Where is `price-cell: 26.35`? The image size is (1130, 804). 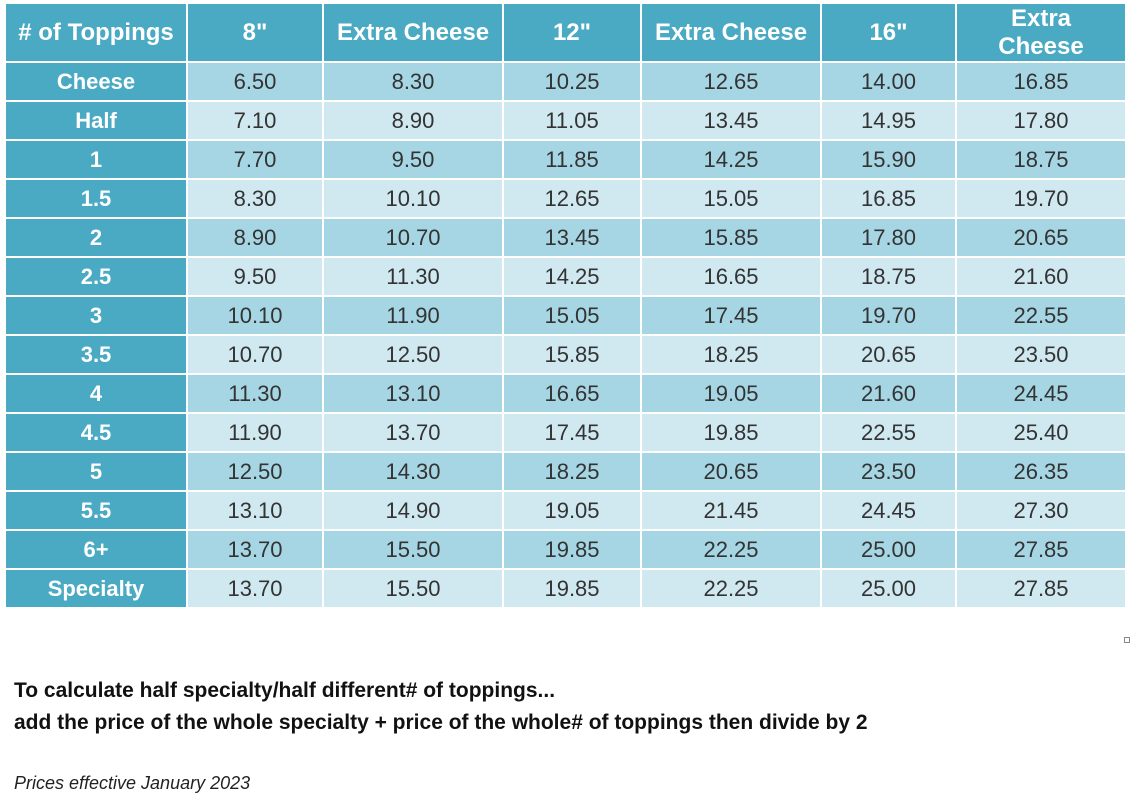
price-cell: 26.35 is located at coordinates (1041, 471).